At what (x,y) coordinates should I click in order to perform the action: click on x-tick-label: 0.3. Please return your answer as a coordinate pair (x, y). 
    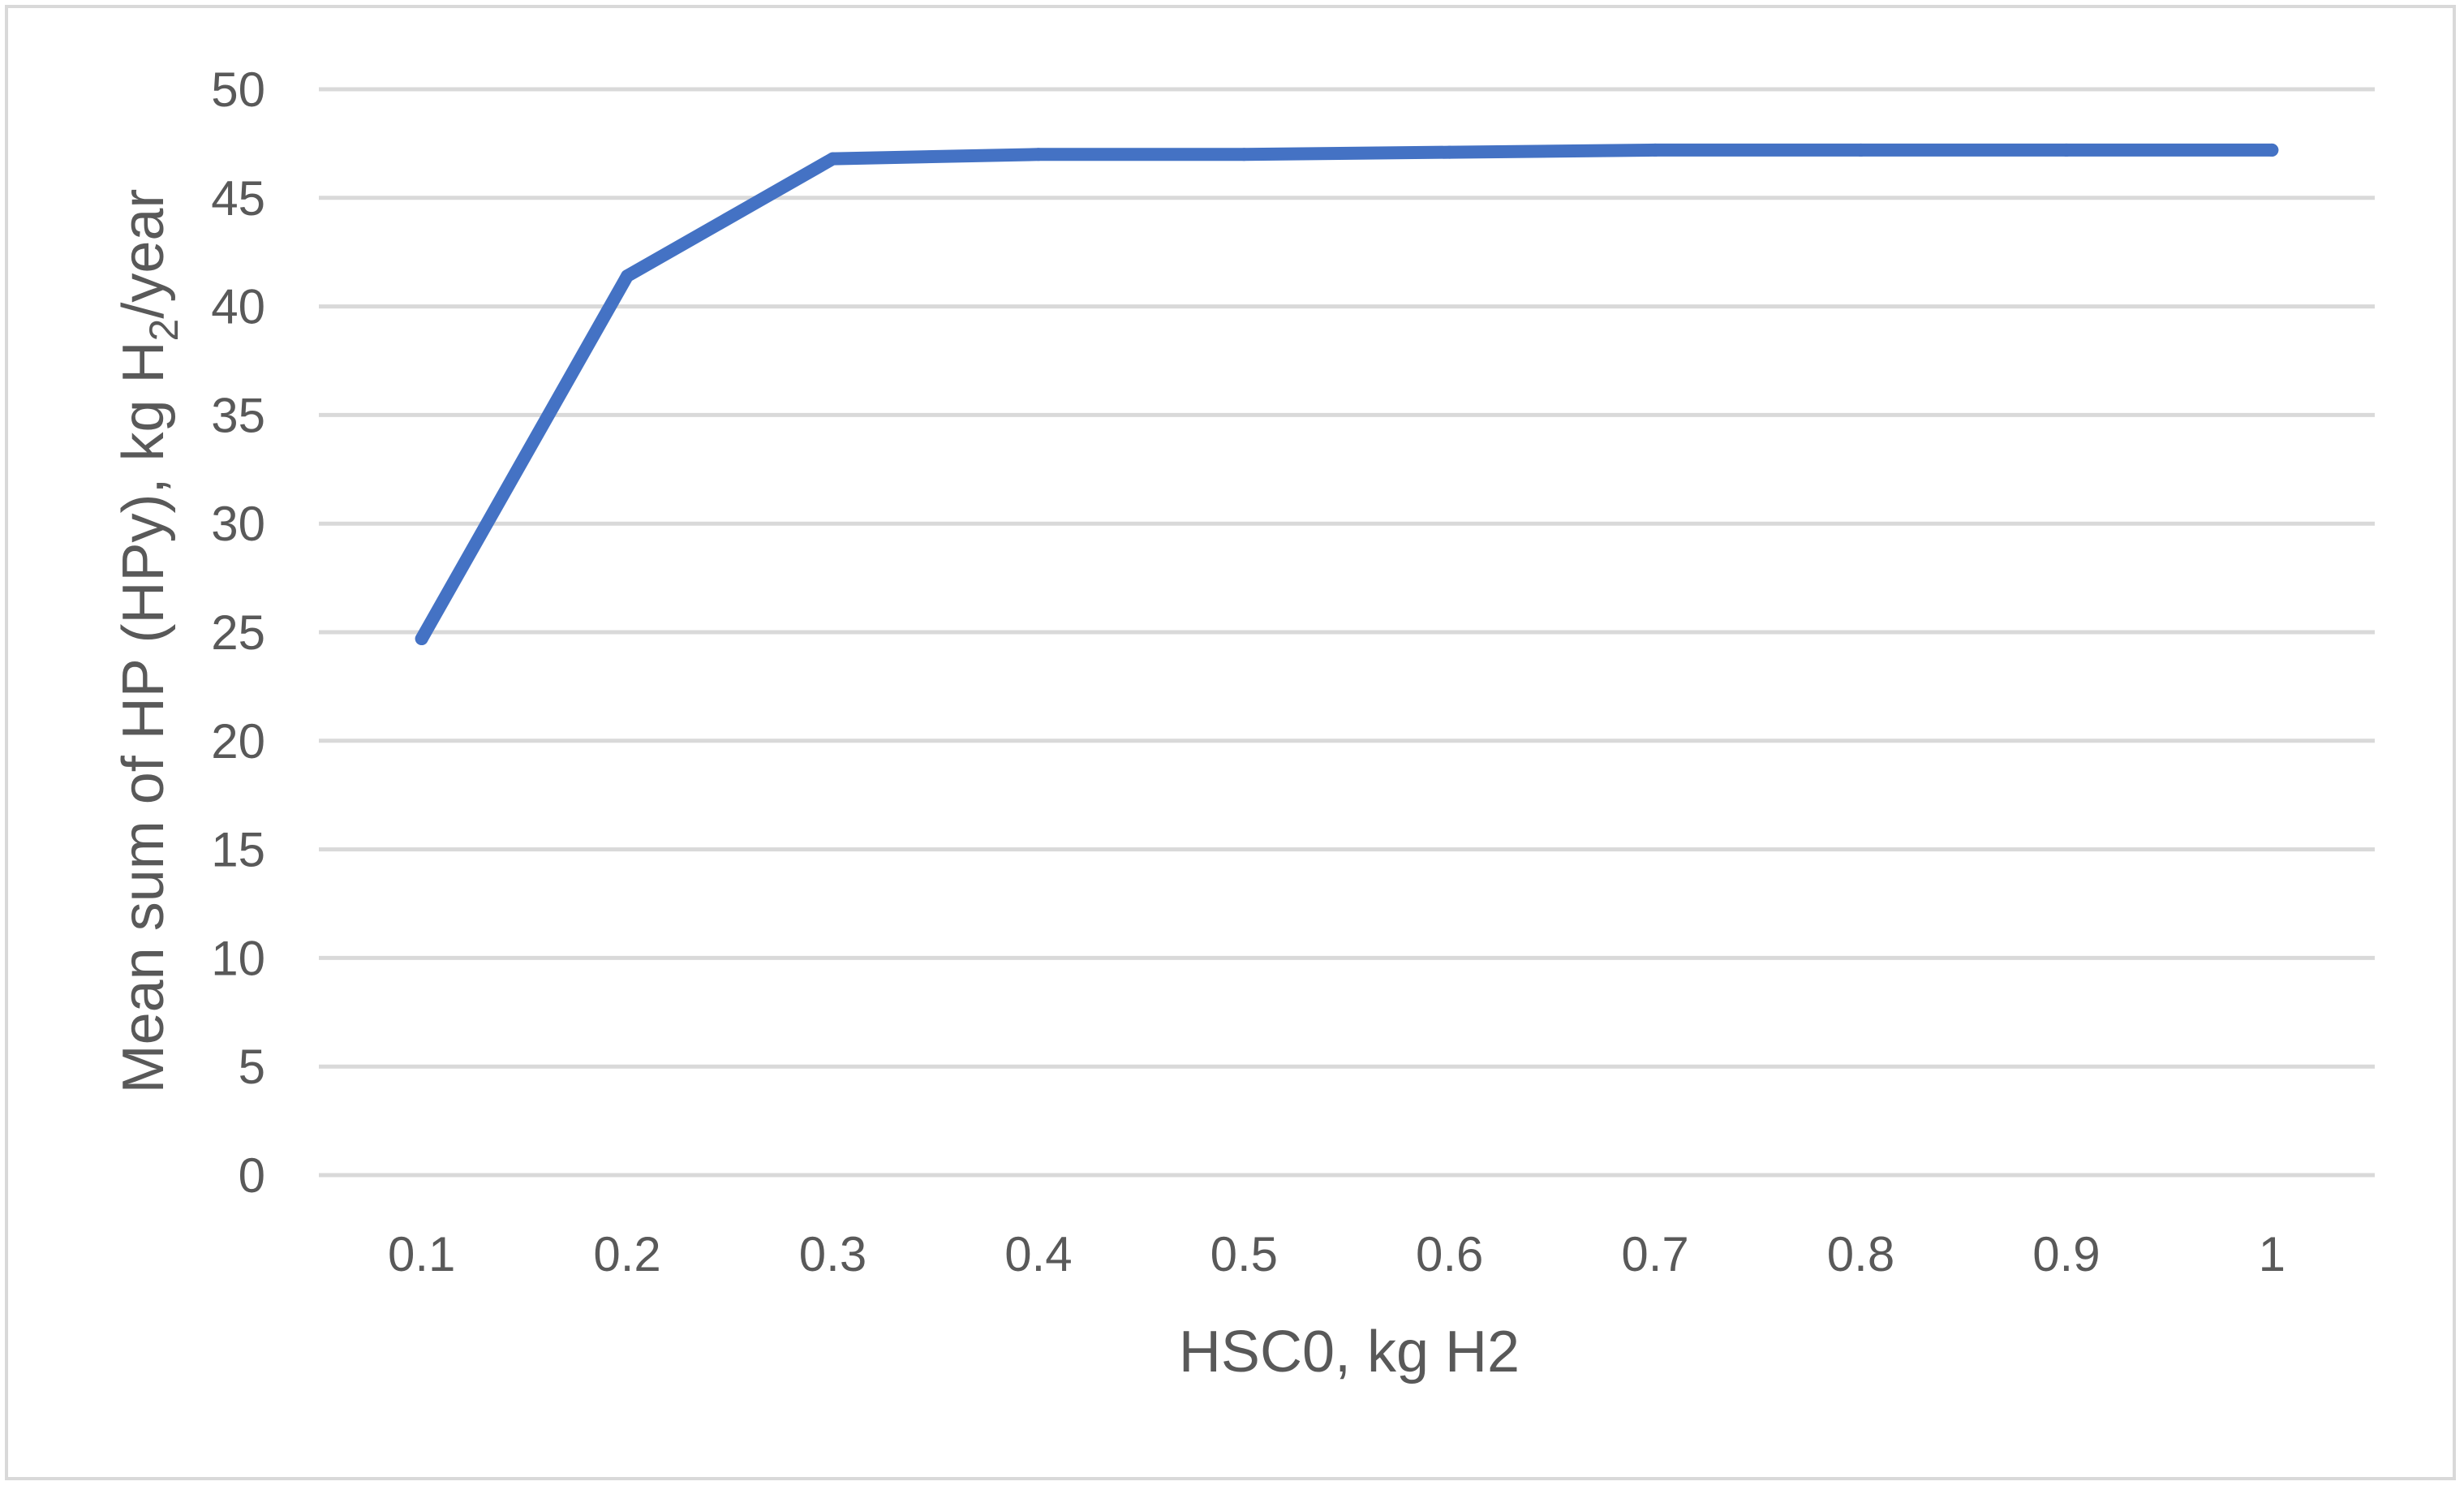
    Looking at the image, I should click on (833, 1254).